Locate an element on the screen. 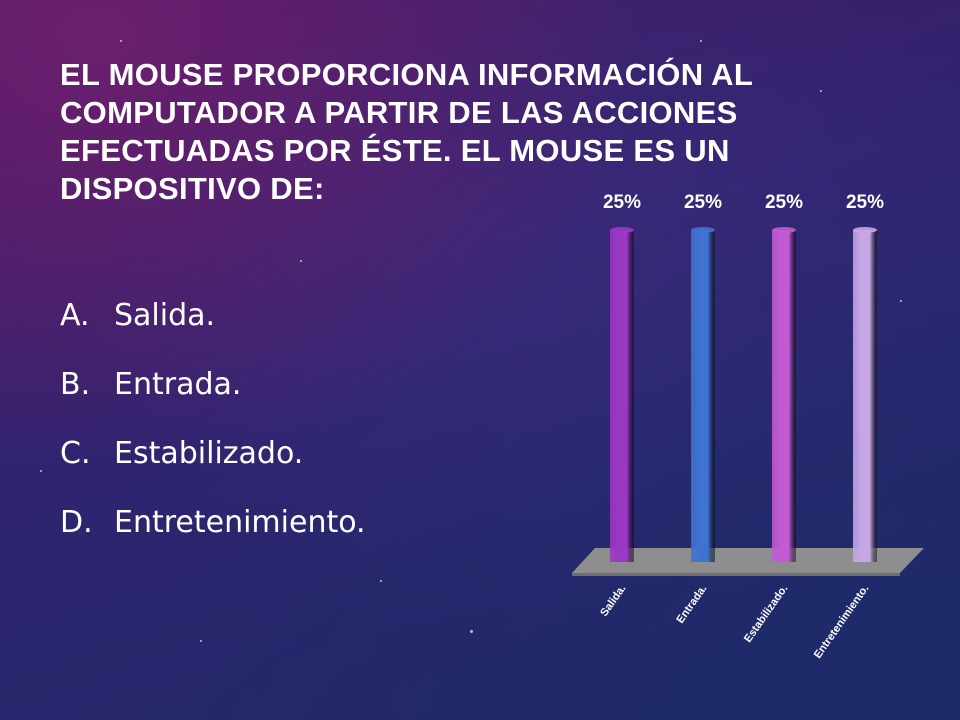 The image size is (960, 720). option-letter: A. is located at coordinates (75, 315).